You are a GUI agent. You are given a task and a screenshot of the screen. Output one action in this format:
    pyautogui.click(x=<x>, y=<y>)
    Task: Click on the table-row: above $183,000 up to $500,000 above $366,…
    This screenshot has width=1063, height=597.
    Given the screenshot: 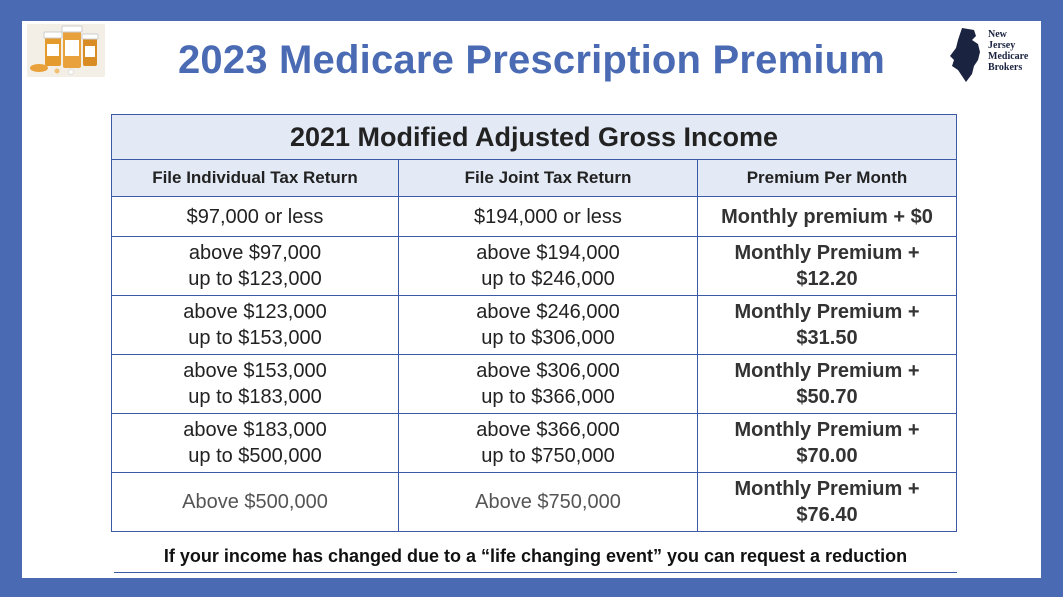 What is the action you would take?
    pyautogui.click(x=534, y=443)
    